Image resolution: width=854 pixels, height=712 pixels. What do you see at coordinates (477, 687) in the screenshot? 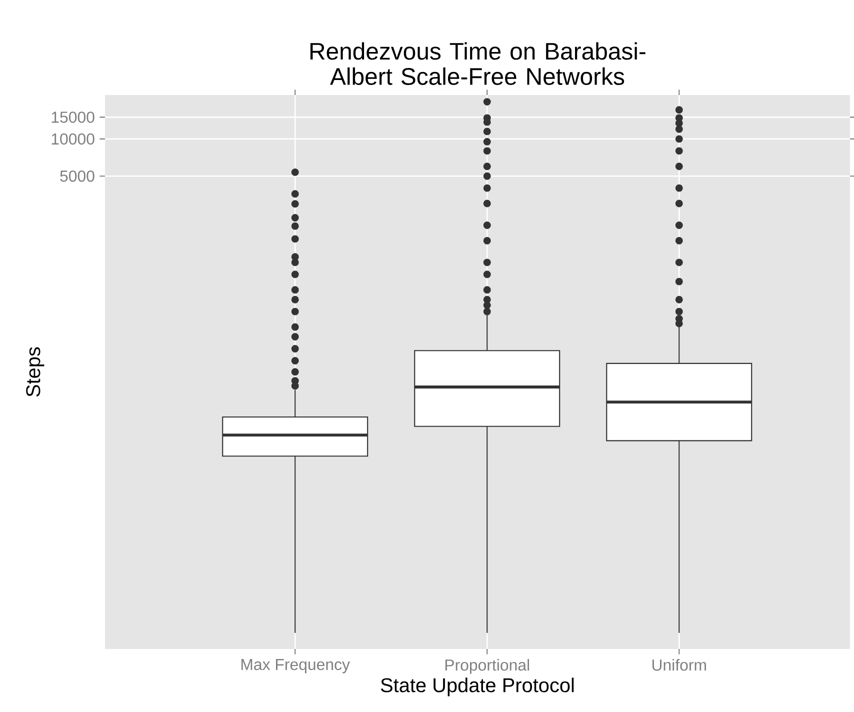
I see `x-axis-title: State Update Protocol` at bounding box center [477, 687].